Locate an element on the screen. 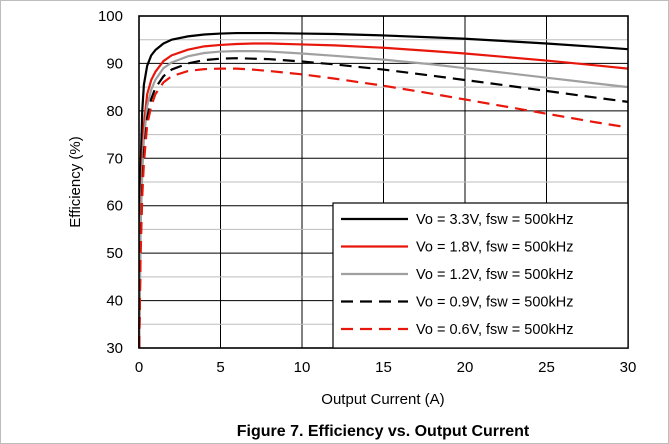 The width and height of the screenshot is (669, 444). y-tick-label: 80 is located at coordinates (114, 111).